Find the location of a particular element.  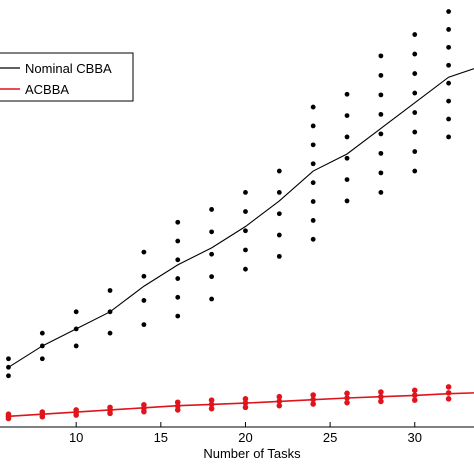

legend: Nominal CBBA ACBBA is located at coordinates (67, 77).